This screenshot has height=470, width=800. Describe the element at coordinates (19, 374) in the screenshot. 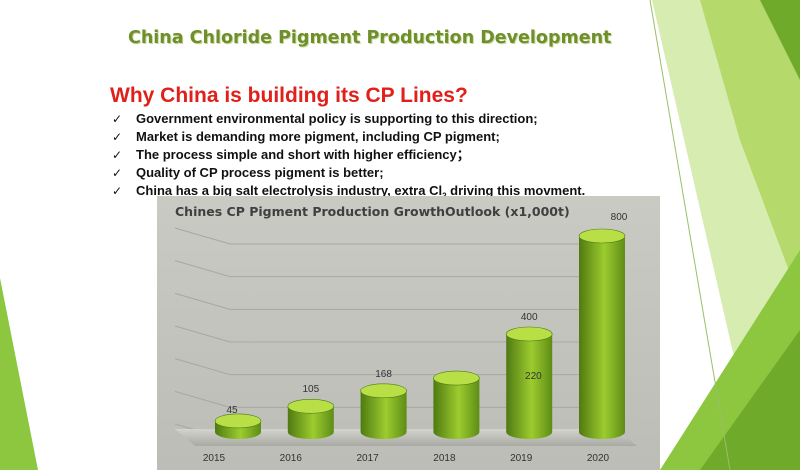

I see `deco-left-triangle` at that location.